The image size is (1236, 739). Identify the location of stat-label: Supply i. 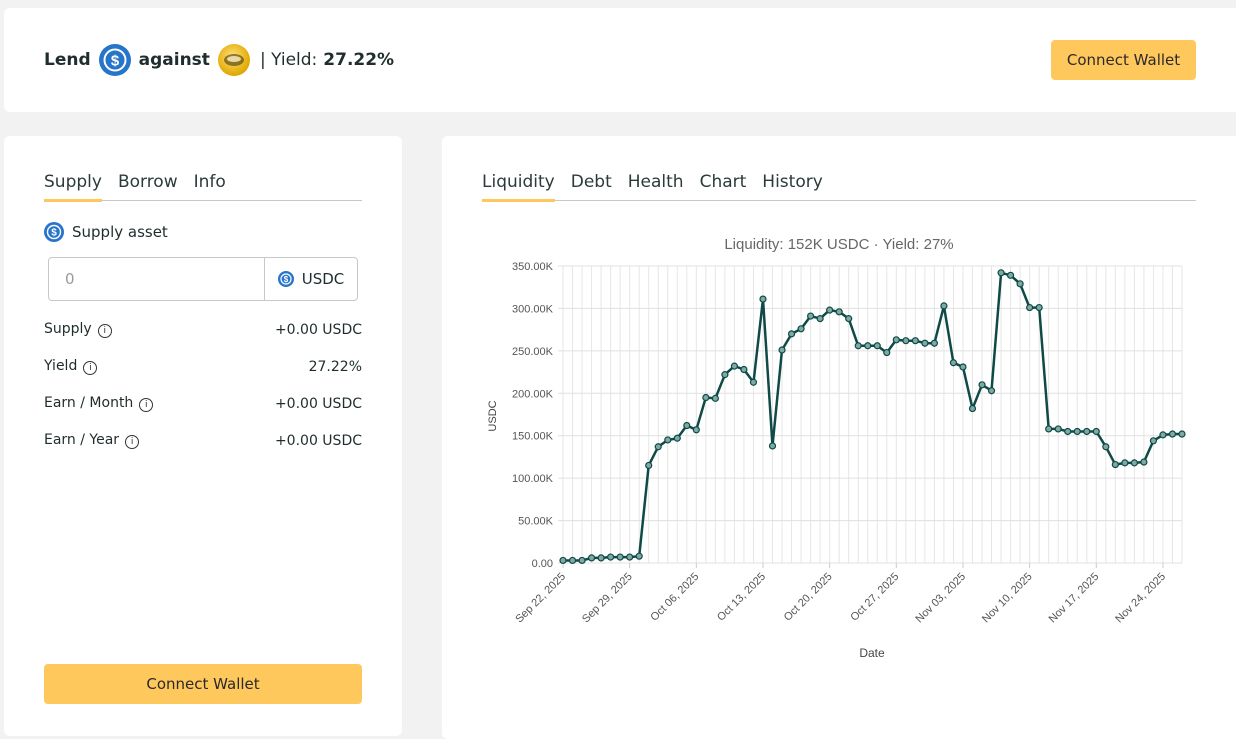
(78, 329).